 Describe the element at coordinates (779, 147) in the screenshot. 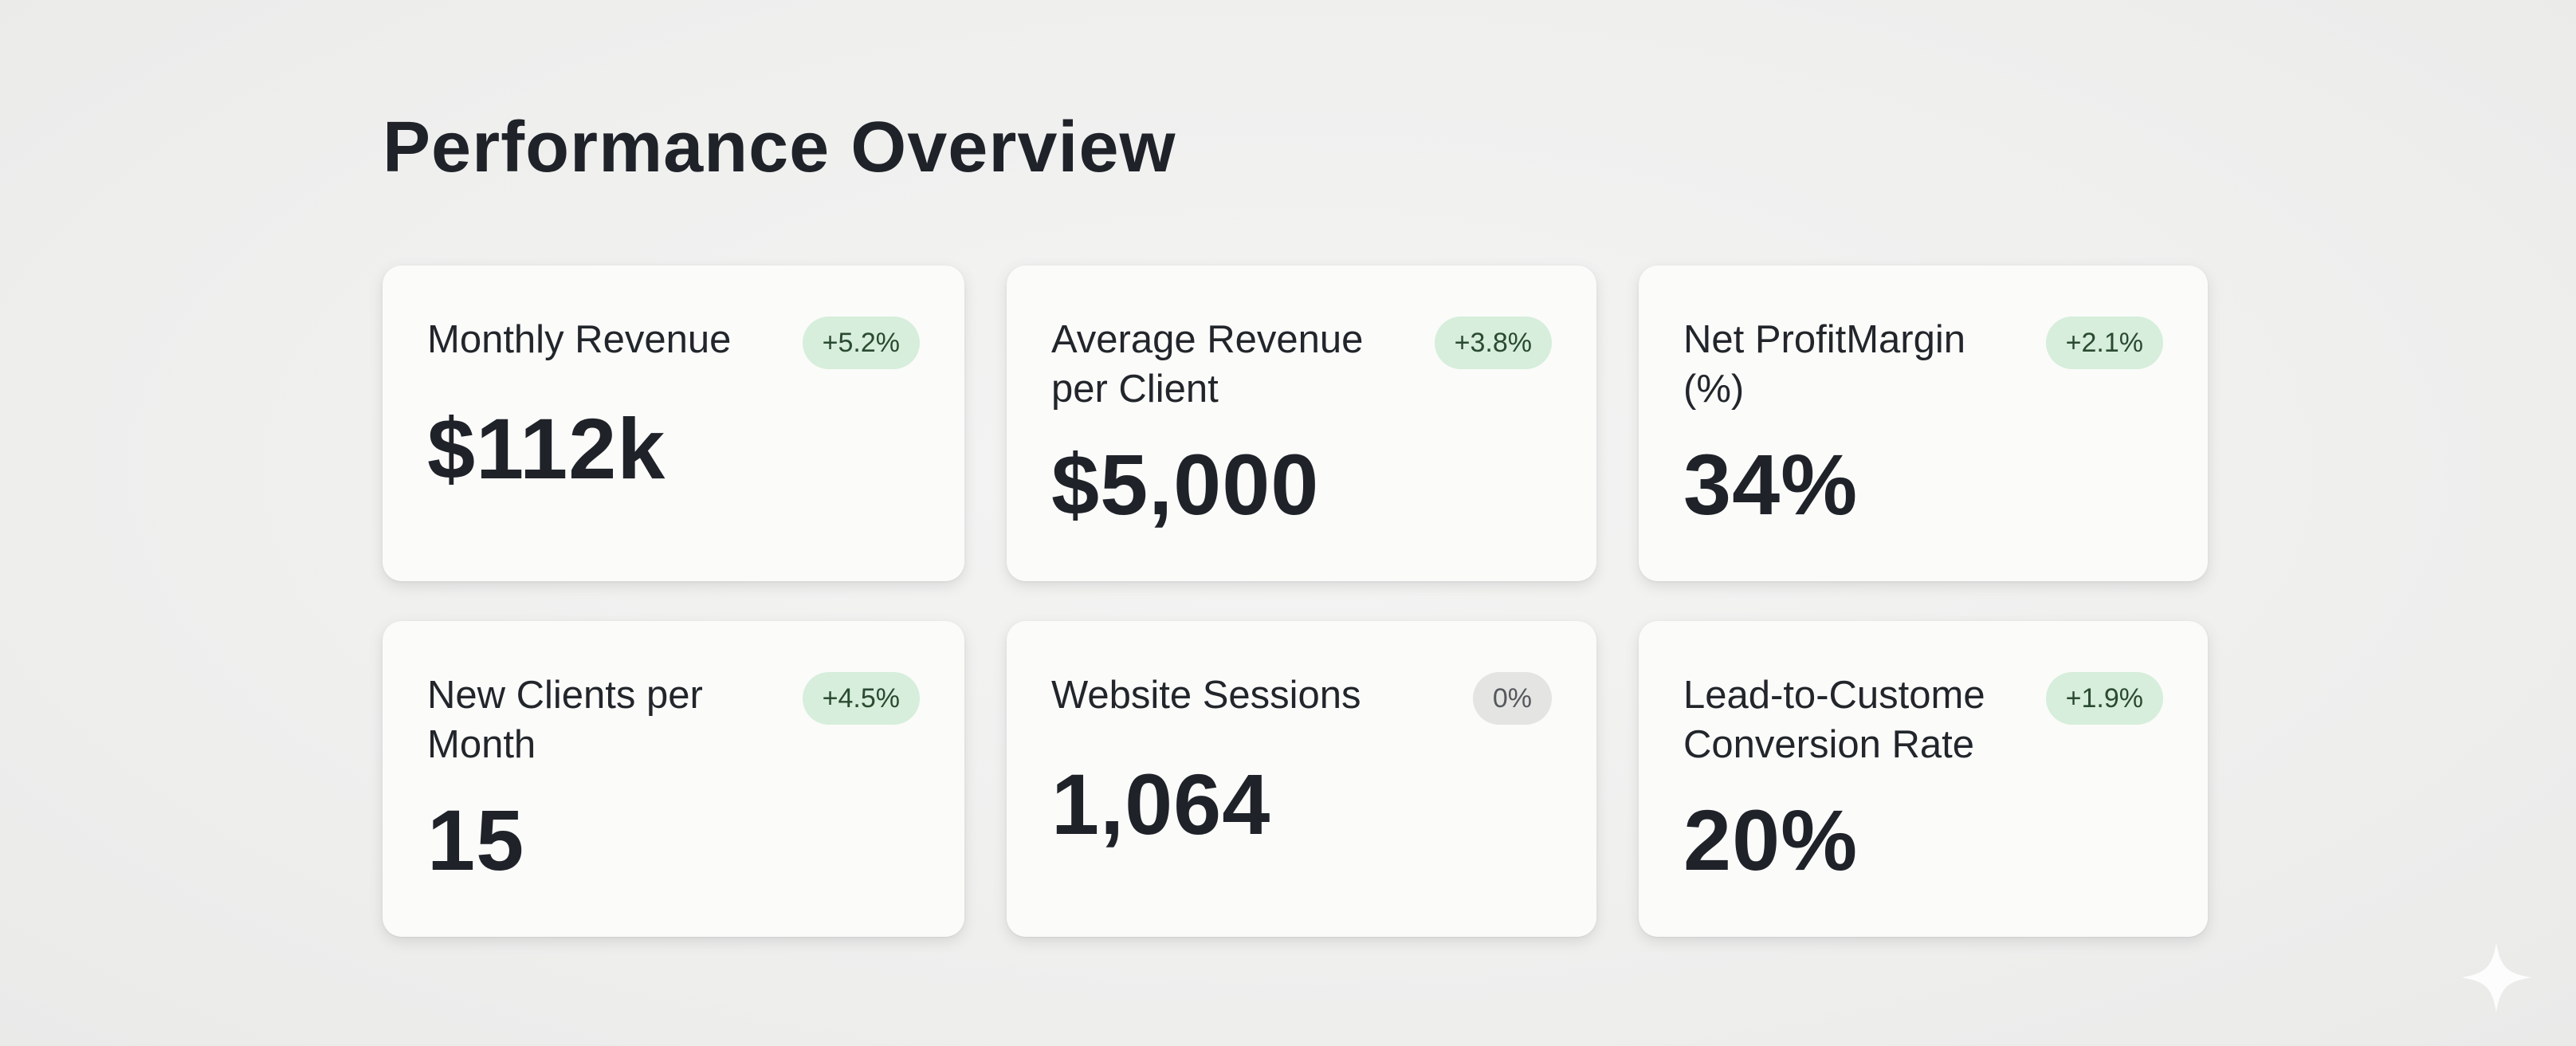

I see `page-title: Performance Overview` at that location.